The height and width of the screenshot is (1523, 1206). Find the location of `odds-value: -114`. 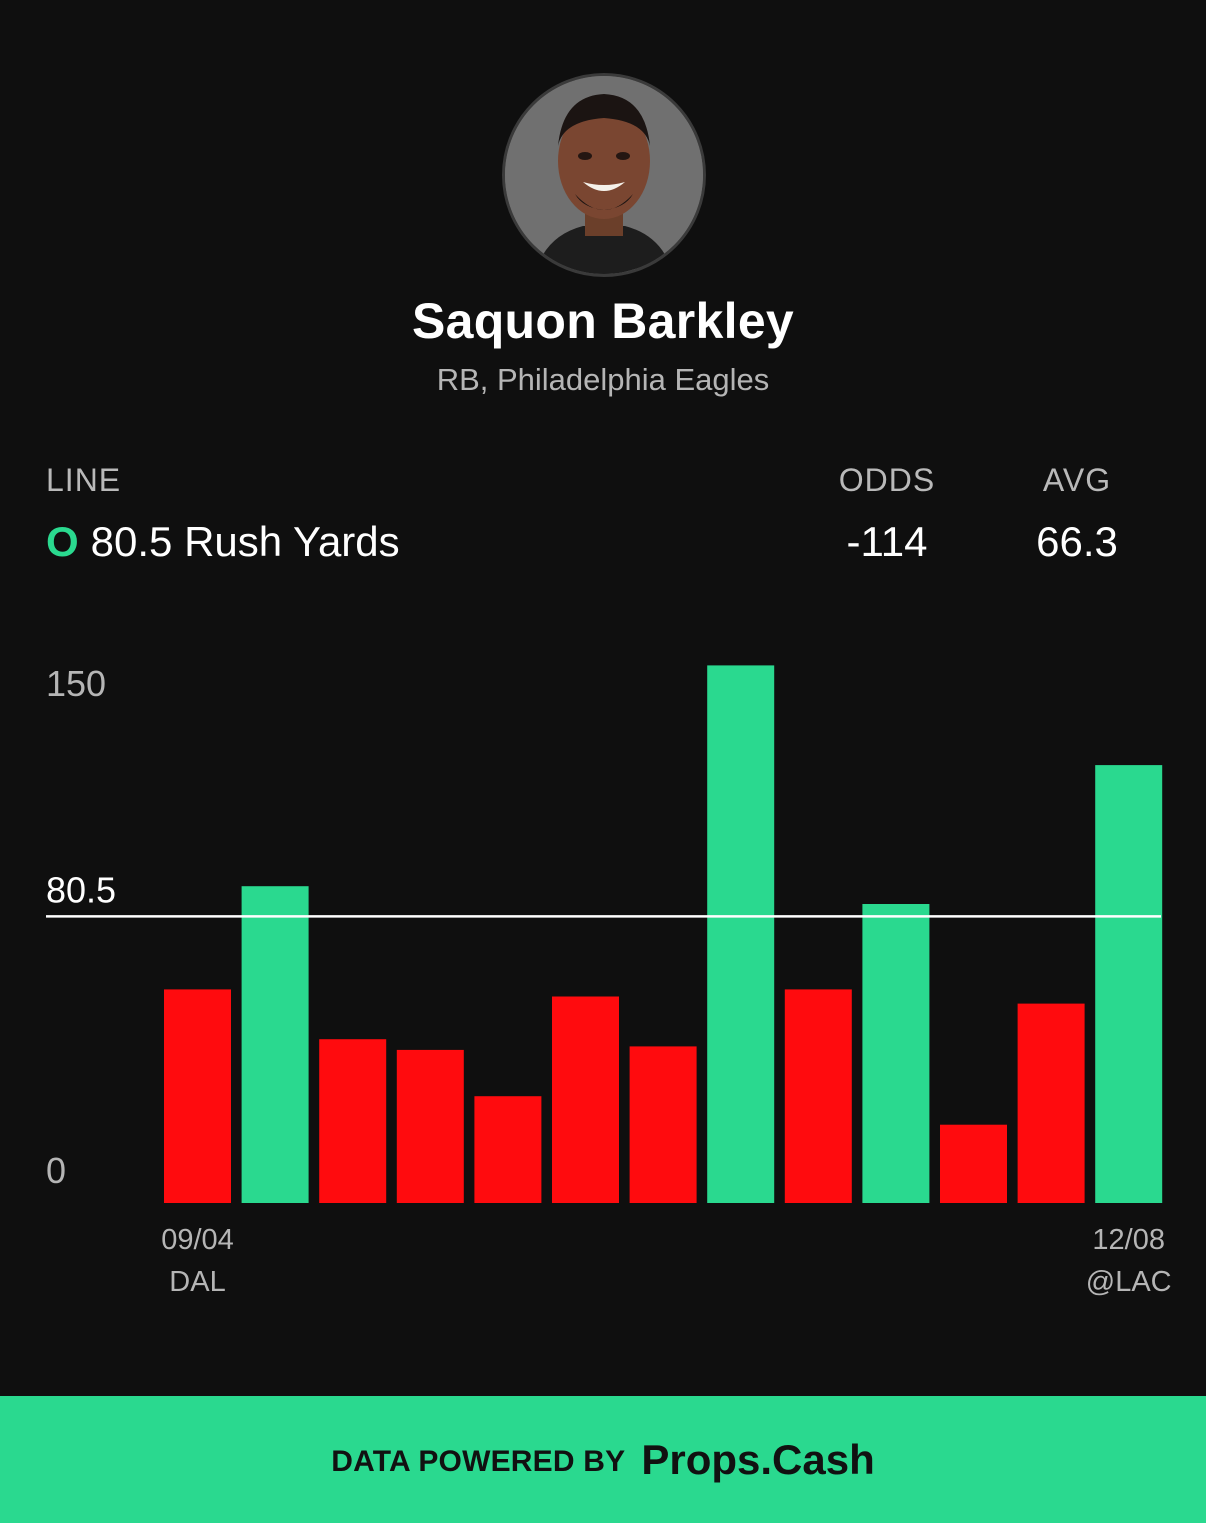

odds-value: -114 is located at coordinates (887, 541).